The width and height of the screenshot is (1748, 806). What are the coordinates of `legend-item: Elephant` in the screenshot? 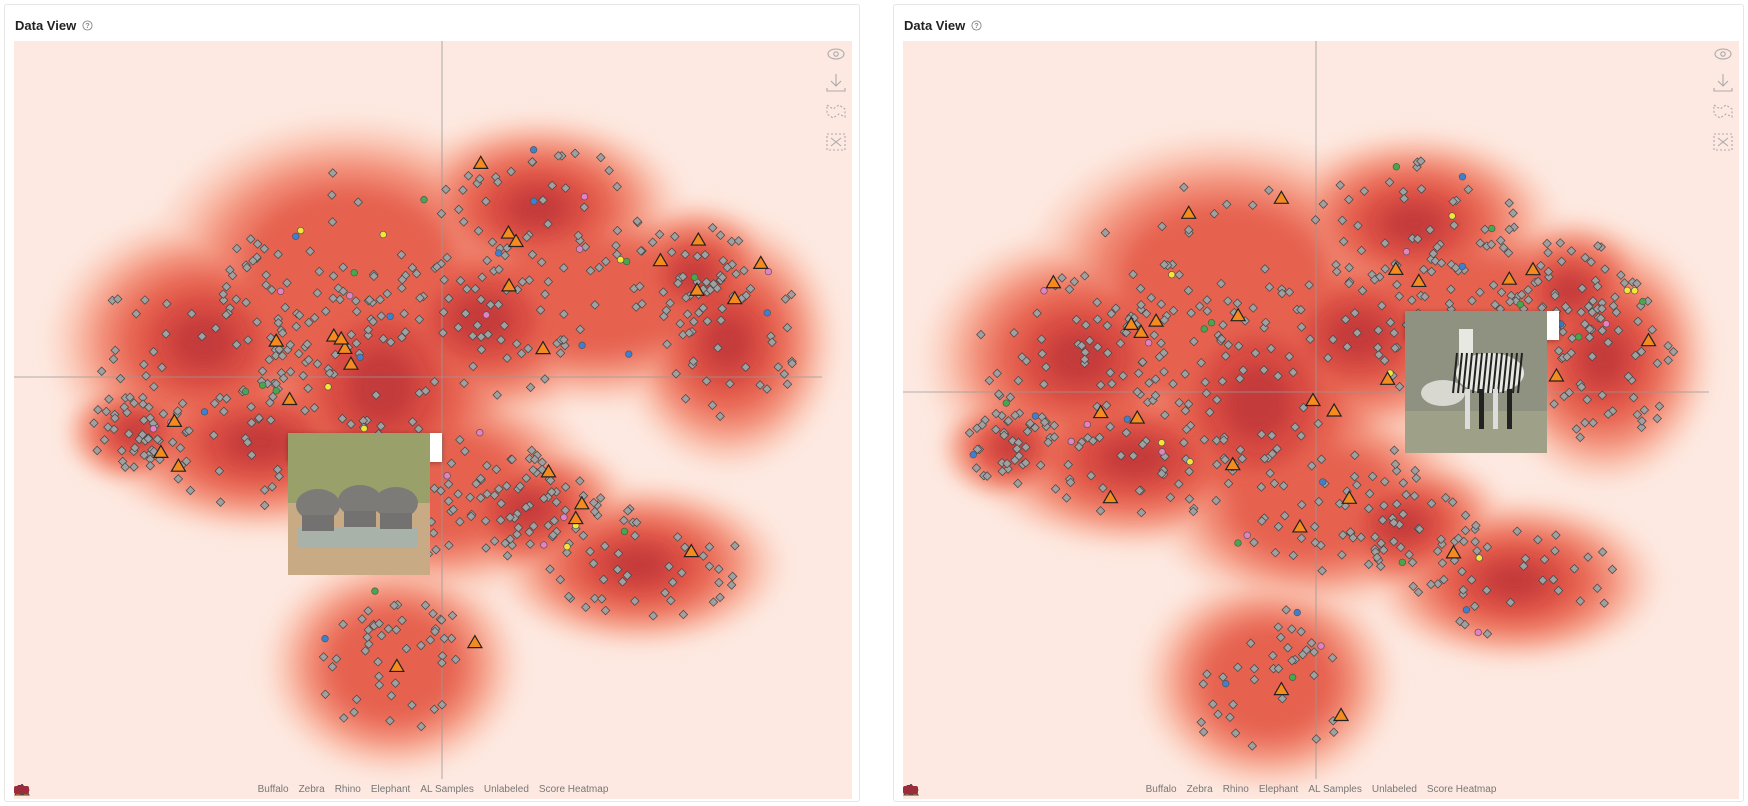 It's located at (212, 789).